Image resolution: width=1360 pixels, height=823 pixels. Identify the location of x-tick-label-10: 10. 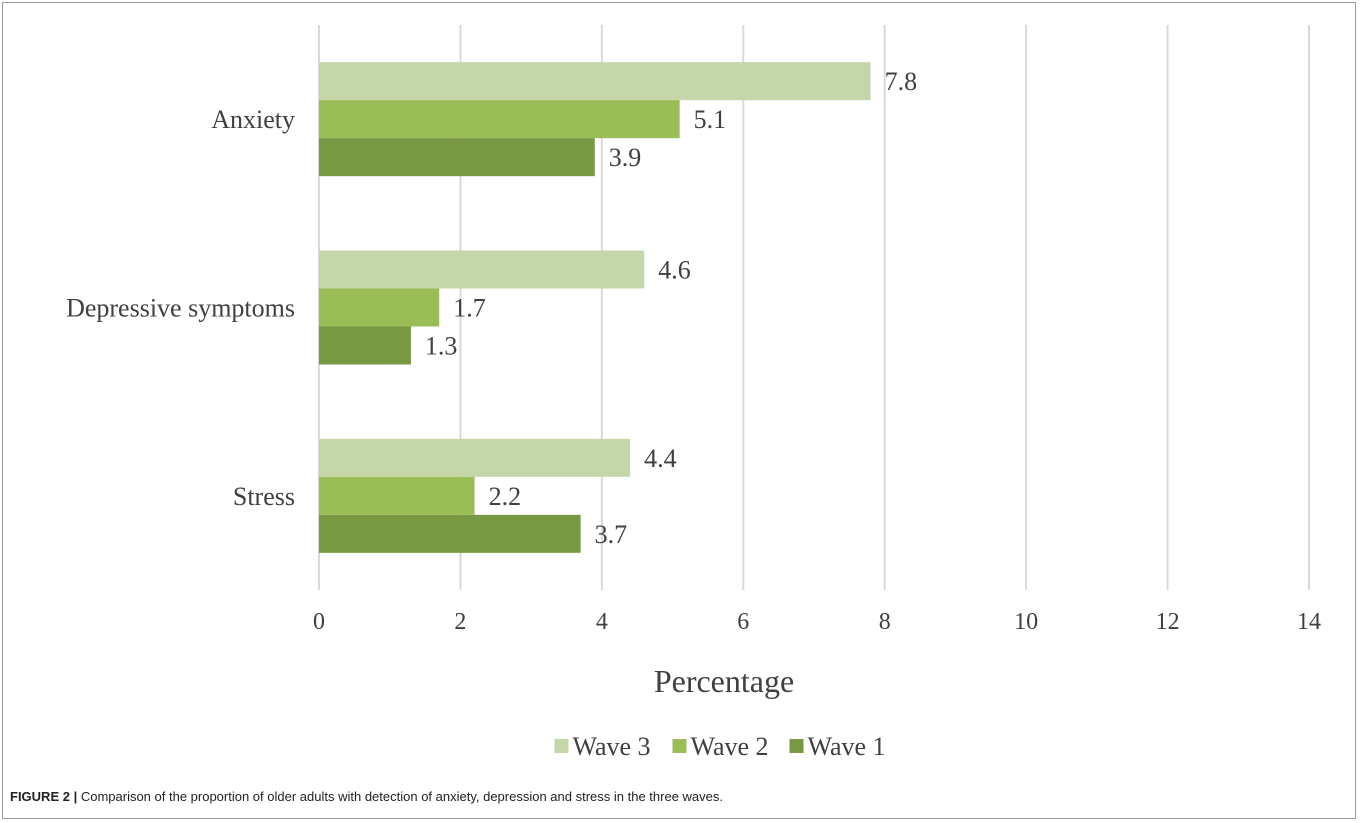
(1026, 622).